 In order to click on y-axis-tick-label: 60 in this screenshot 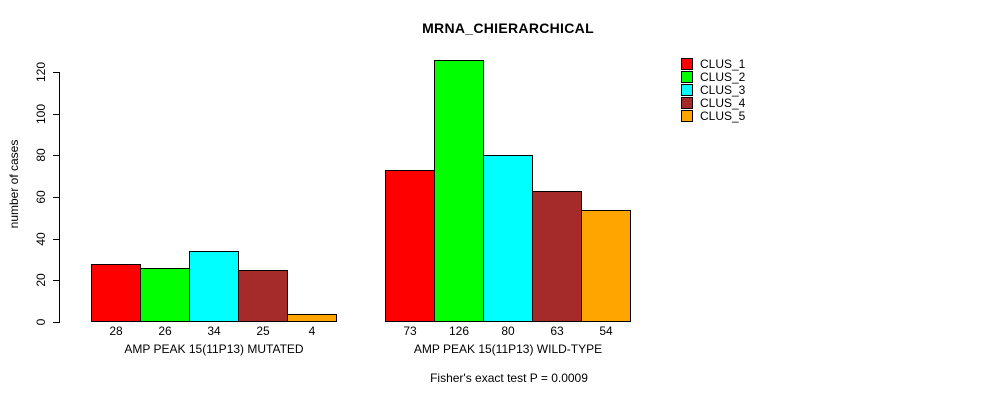, I will do `click(41, 197)`.